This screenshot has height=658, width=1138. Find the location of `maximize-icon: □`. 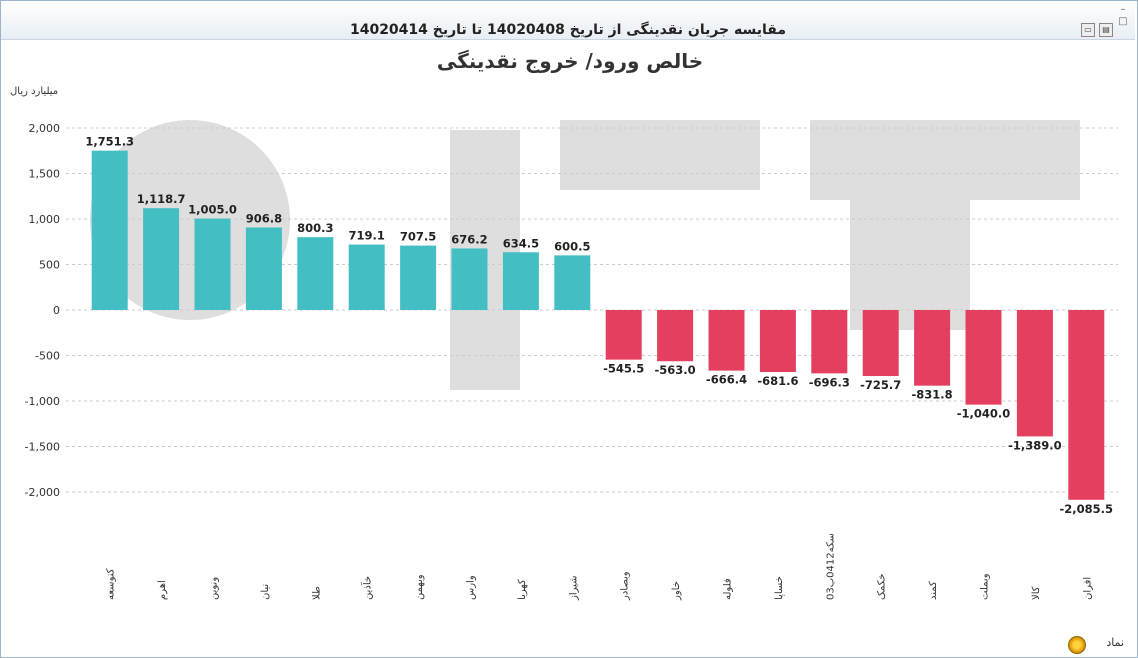

maximize-icon: □ is located at coordinates (1123, 21).